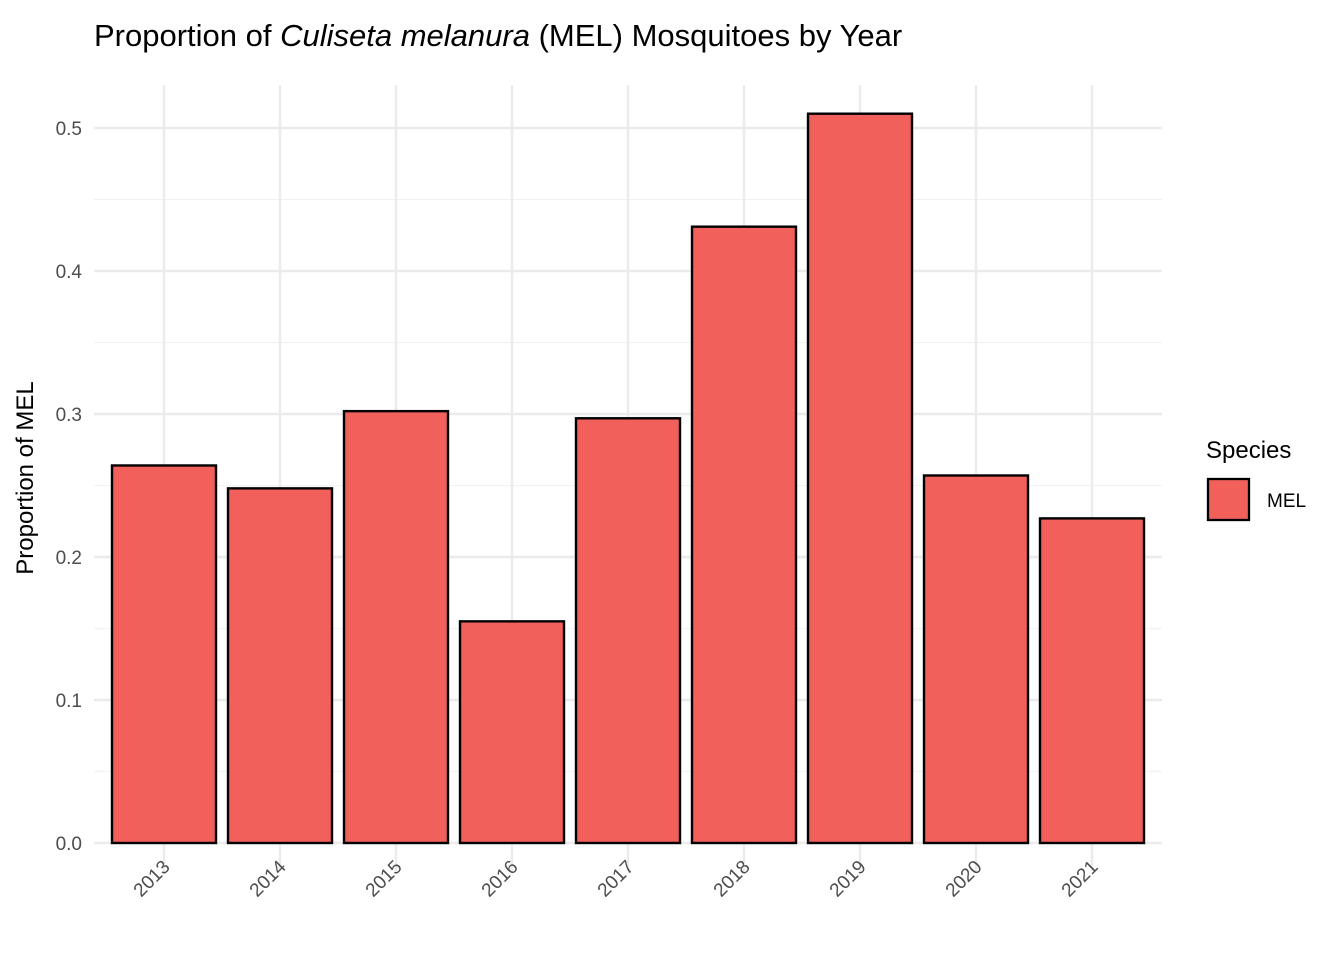 This screenshot has height=960, width=1344. I want to click on y-axis-title: Proportion of MEL, so click(25, 477).